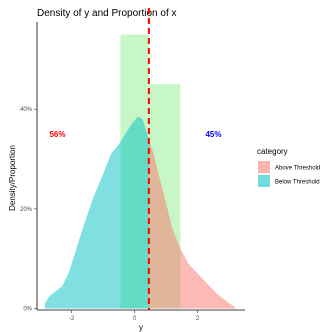  Describe the element at coordinates (297, 169) in the screenshot. I see `legend-label-0: Above Threshold` at that location.